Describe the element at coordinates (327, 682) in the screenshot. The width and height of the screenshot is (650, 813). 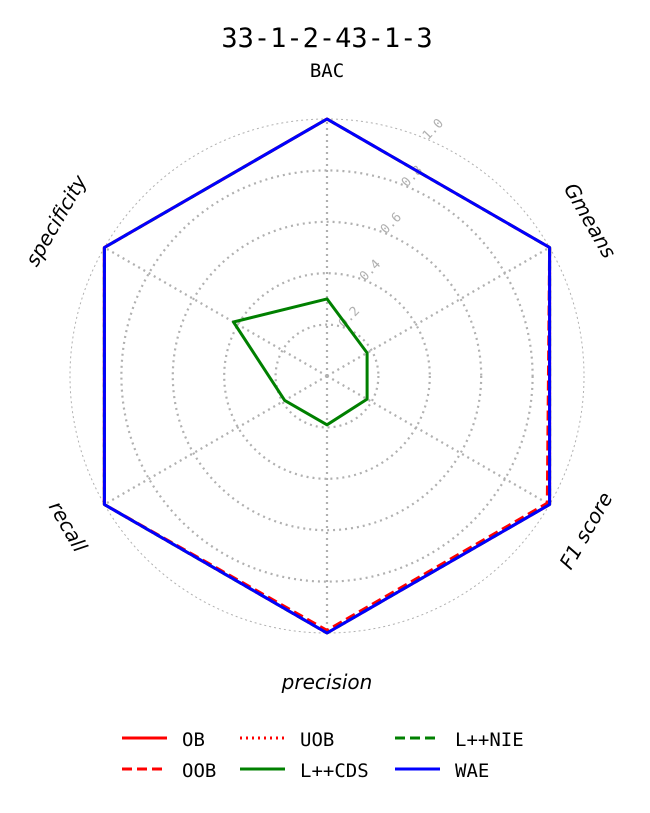
I see `axis-label-precision: precision` at that location.